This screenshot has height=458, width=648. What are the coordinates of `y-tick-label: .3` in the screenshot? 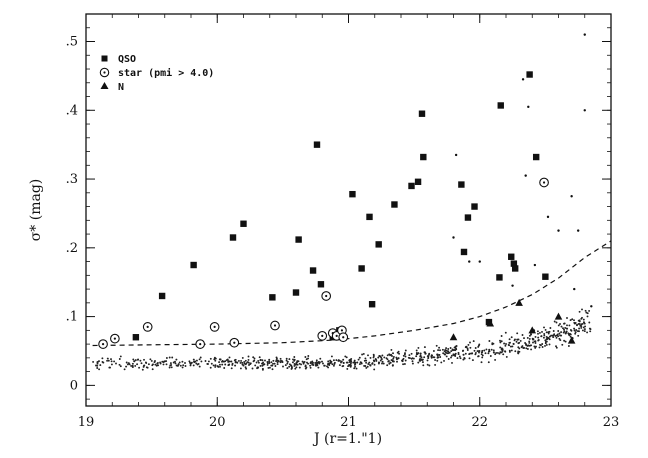 It's located at (72, 179).